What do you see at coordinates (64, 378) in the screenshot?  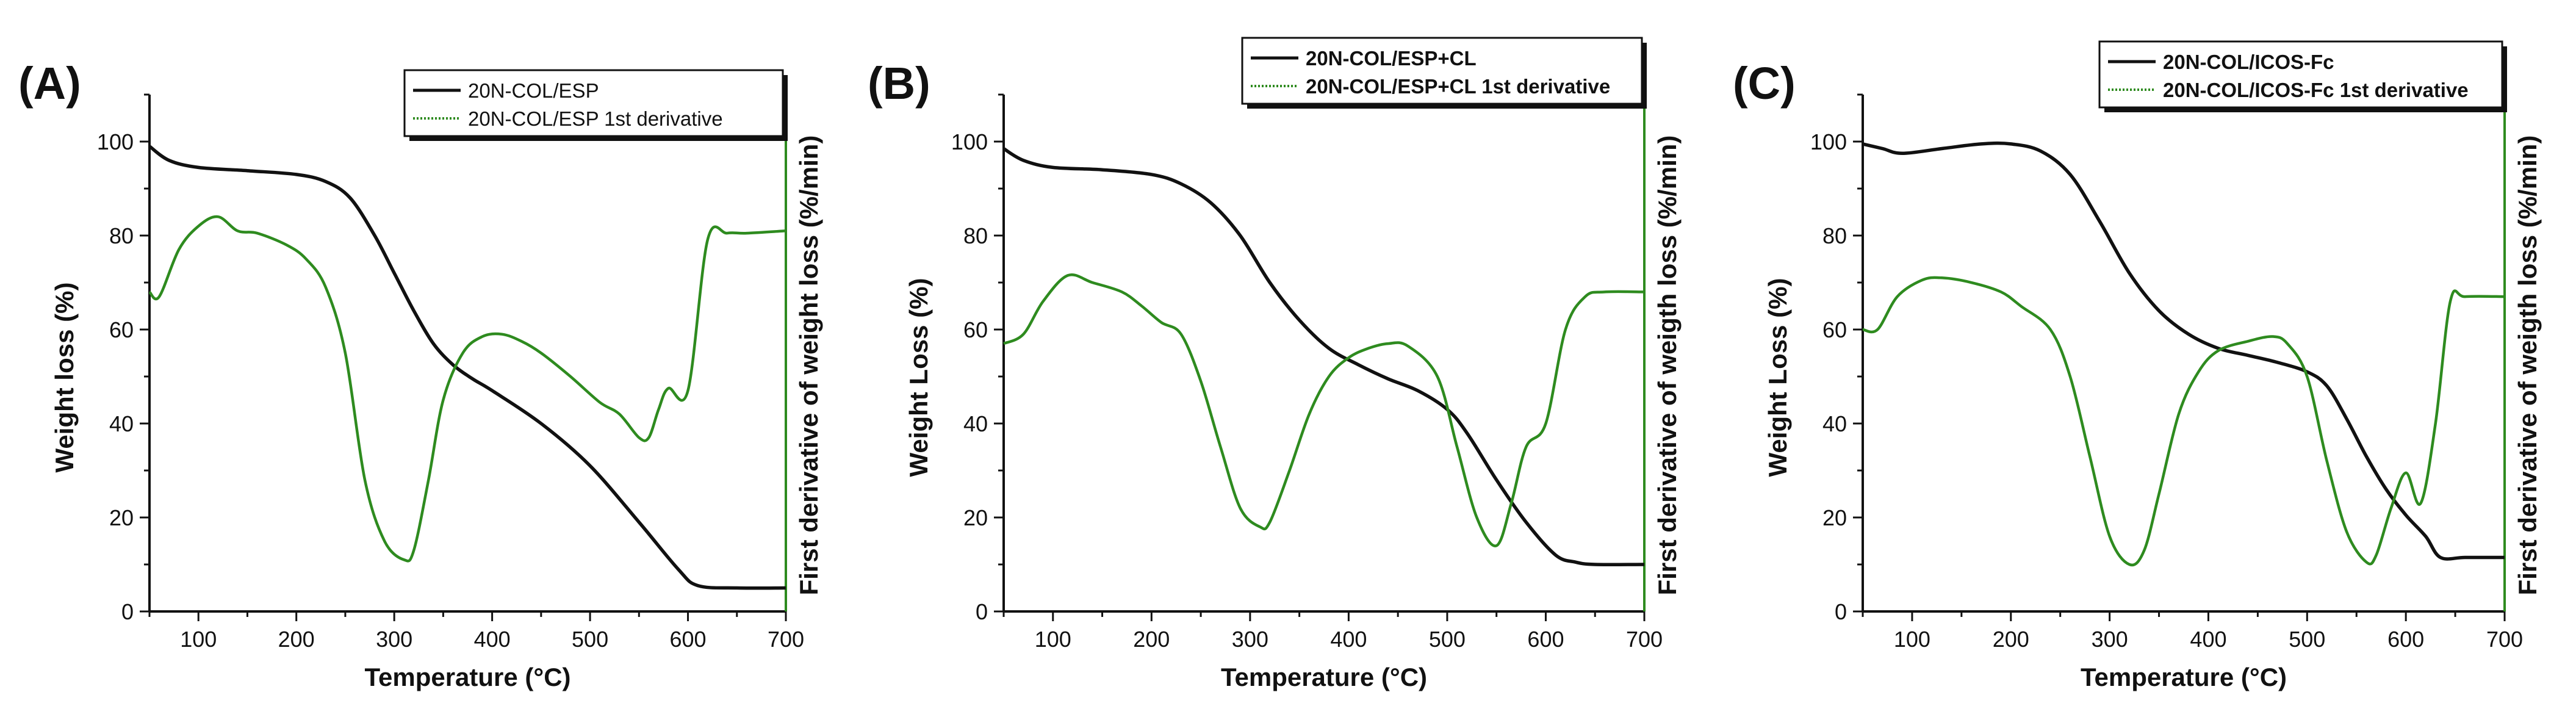 I see `y-axis-title: Weight loss (%)` at bounding box center [64, 378].